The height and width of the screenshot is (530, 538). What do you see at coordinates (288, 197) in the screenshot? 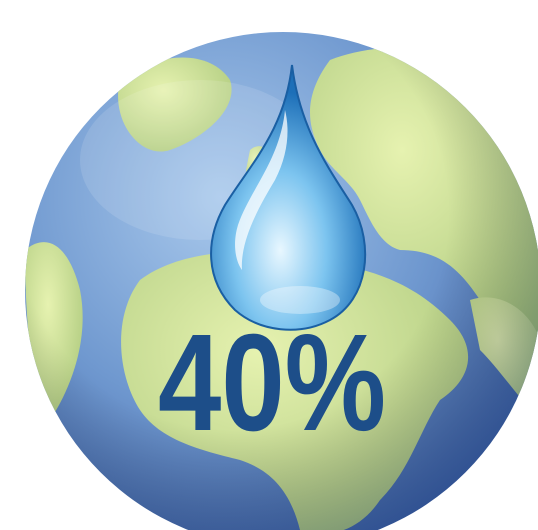
I see `water-drop` at bounding box center [288, 197].